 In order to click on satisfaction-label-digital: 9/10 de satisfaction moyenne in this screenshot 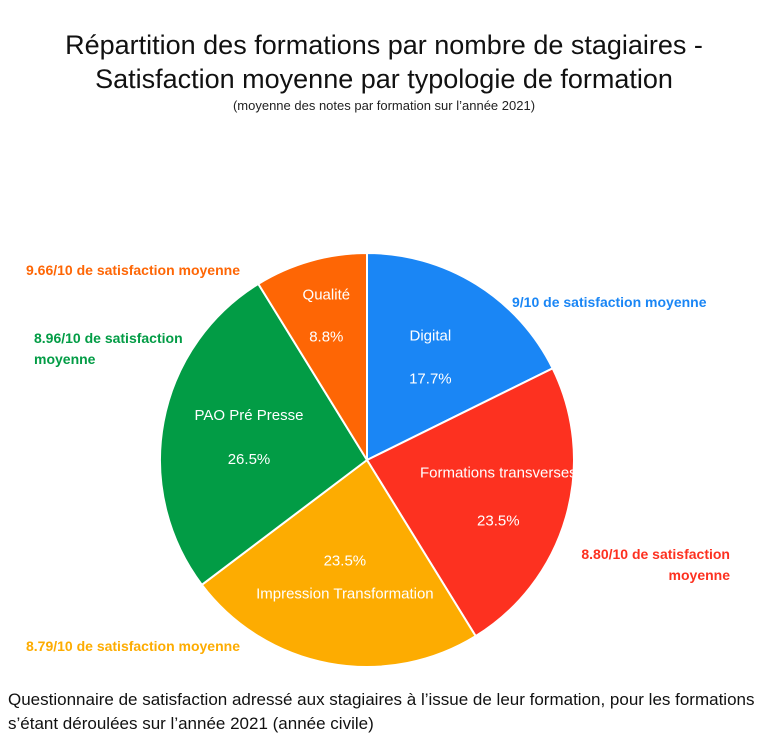, I will do `click(609, 302)`.